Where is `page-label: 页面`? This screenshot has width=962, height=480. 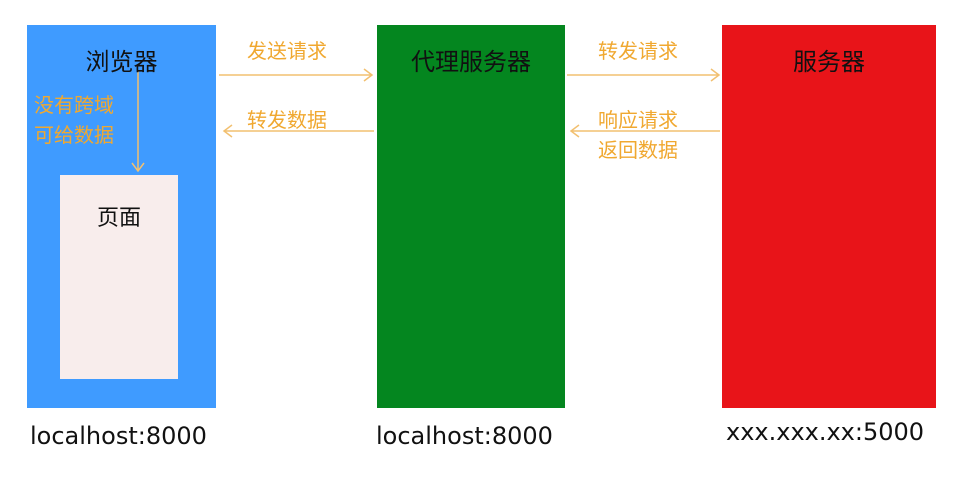 page-label: 页面 is located at coordinates (118, 218).